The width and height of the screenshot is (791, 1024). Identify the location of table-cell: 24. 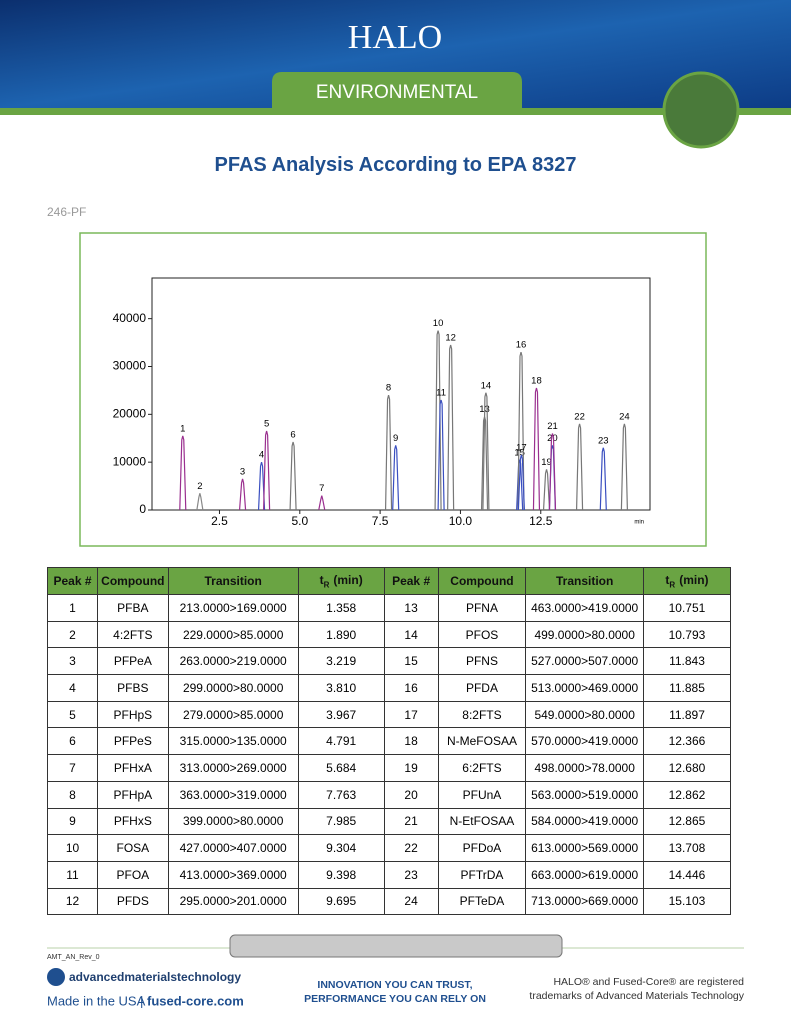
(411, 901).